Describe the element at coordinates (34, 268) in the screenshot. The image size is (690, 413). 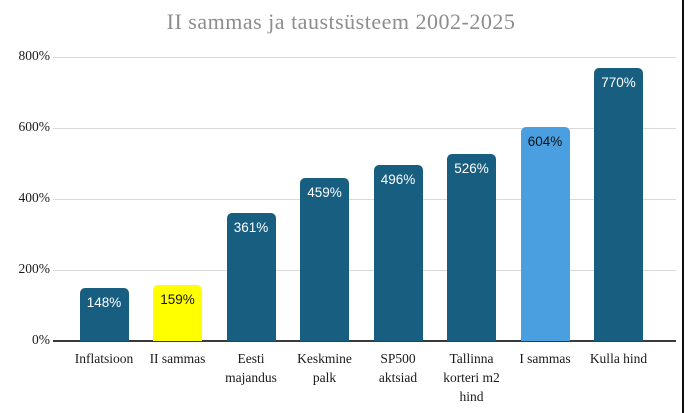
I see `y-axis-tick-label: 200%` at that location.